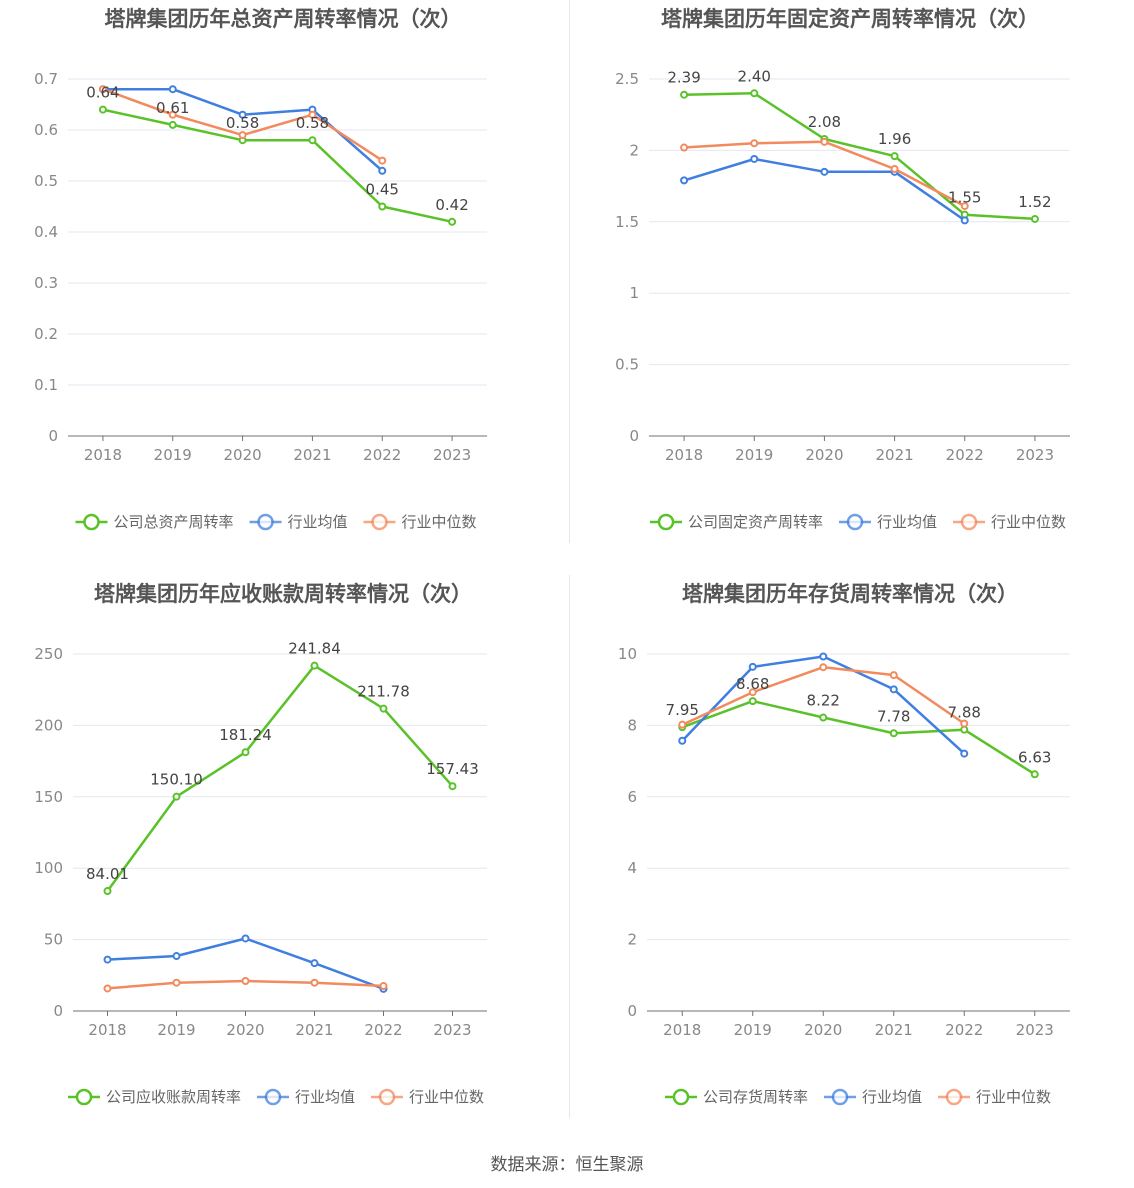  What do you see at coordinates (46, 385) in the screenshot?
I see `y-tick-label: 0.1` at bounding box center [46, 385].